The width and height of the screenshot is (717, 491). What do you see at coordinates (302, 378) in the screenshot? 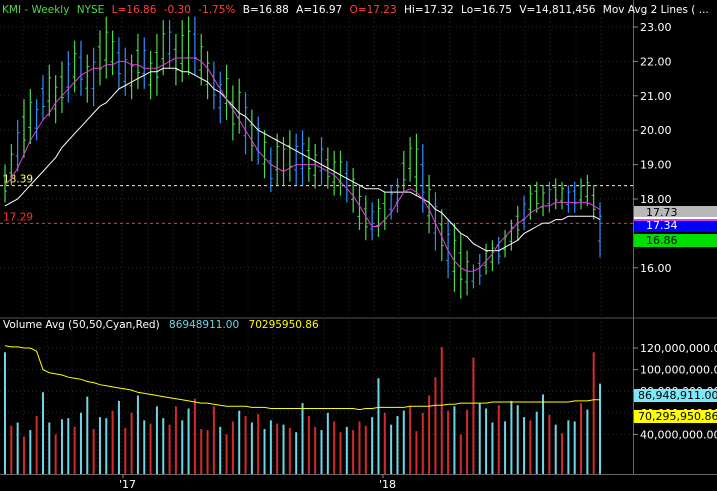
I see `volume-average-line` at bounding box center [302, 378].